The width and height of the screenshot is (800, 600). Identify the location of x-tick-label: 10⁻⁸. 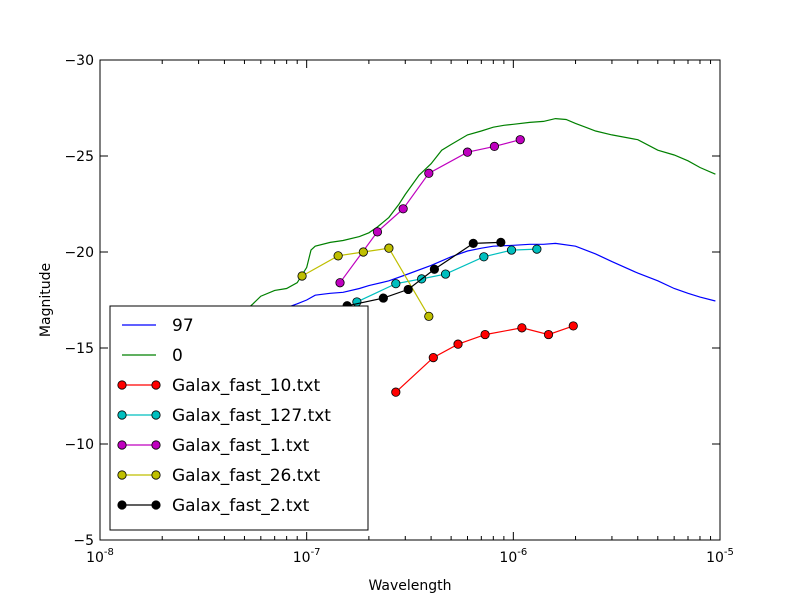
(100, 556).